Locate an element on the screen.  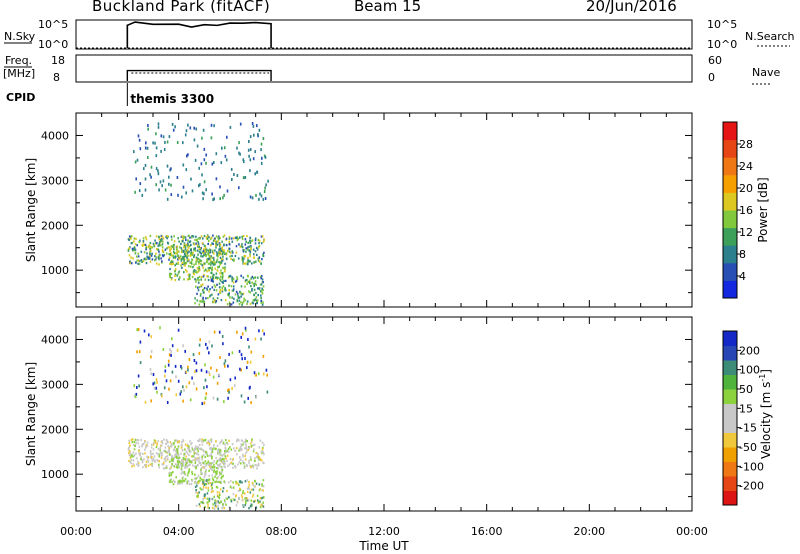
colorbar-tick-label: 100 is located at coordinates (749, 370).